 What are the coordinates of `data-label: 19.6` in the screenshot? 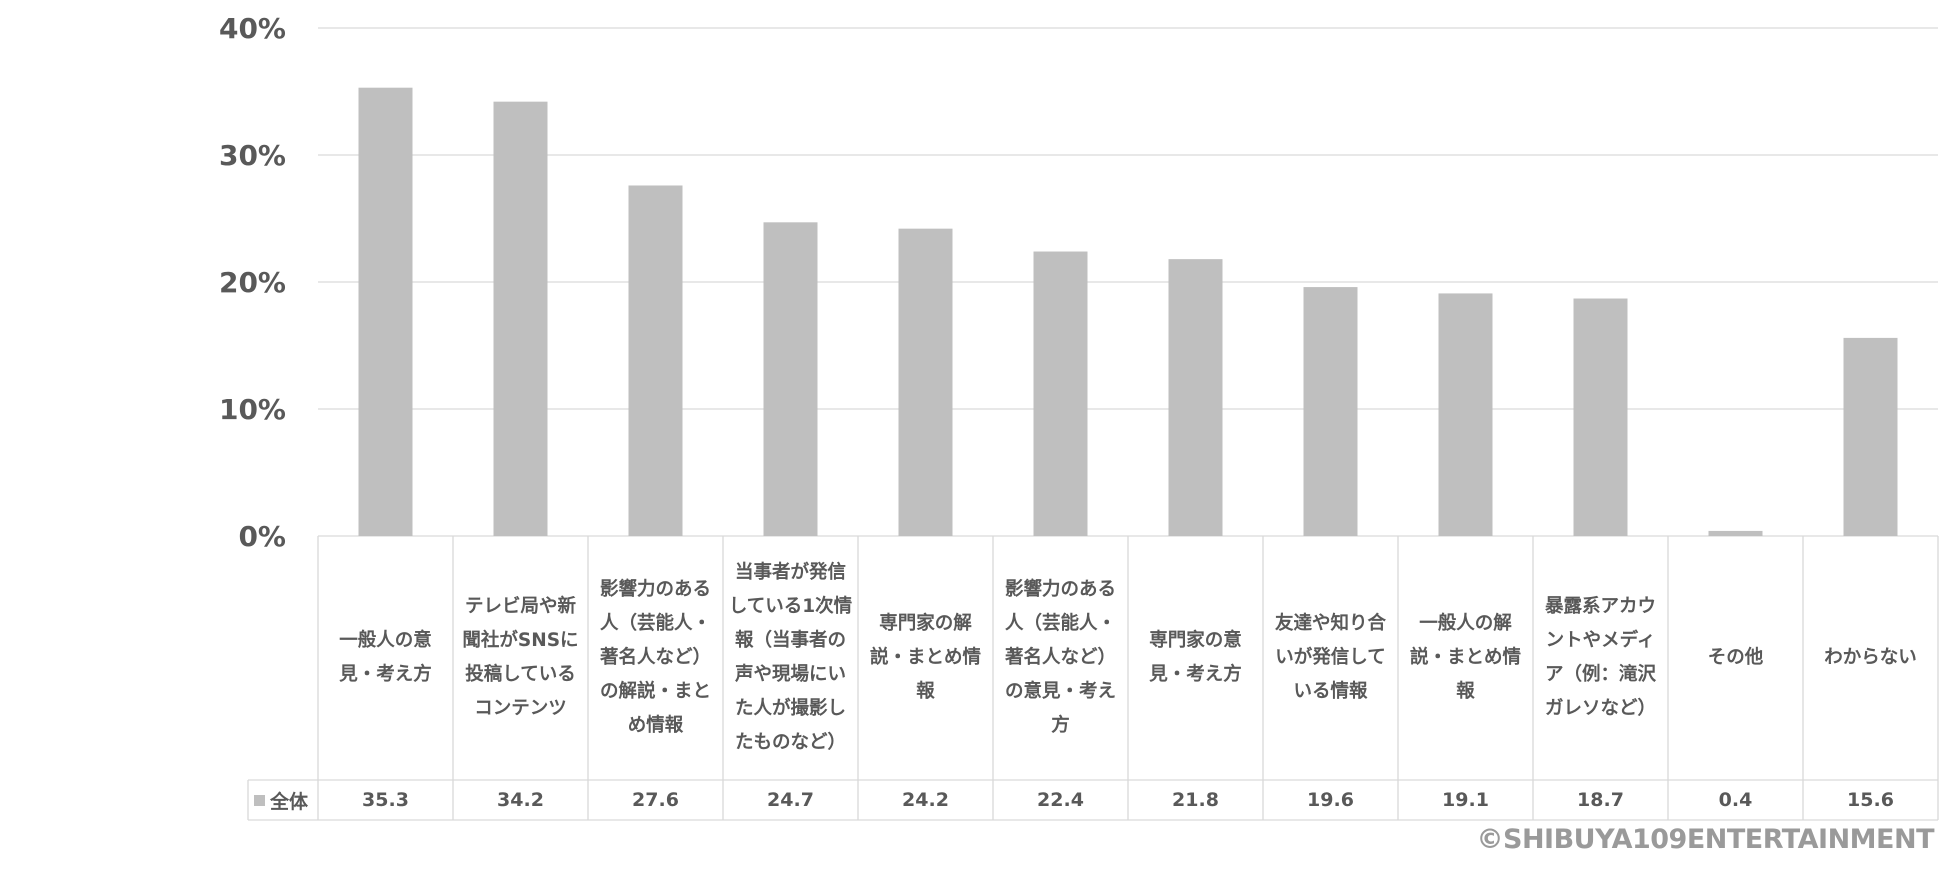 It's located at (1330, 800).